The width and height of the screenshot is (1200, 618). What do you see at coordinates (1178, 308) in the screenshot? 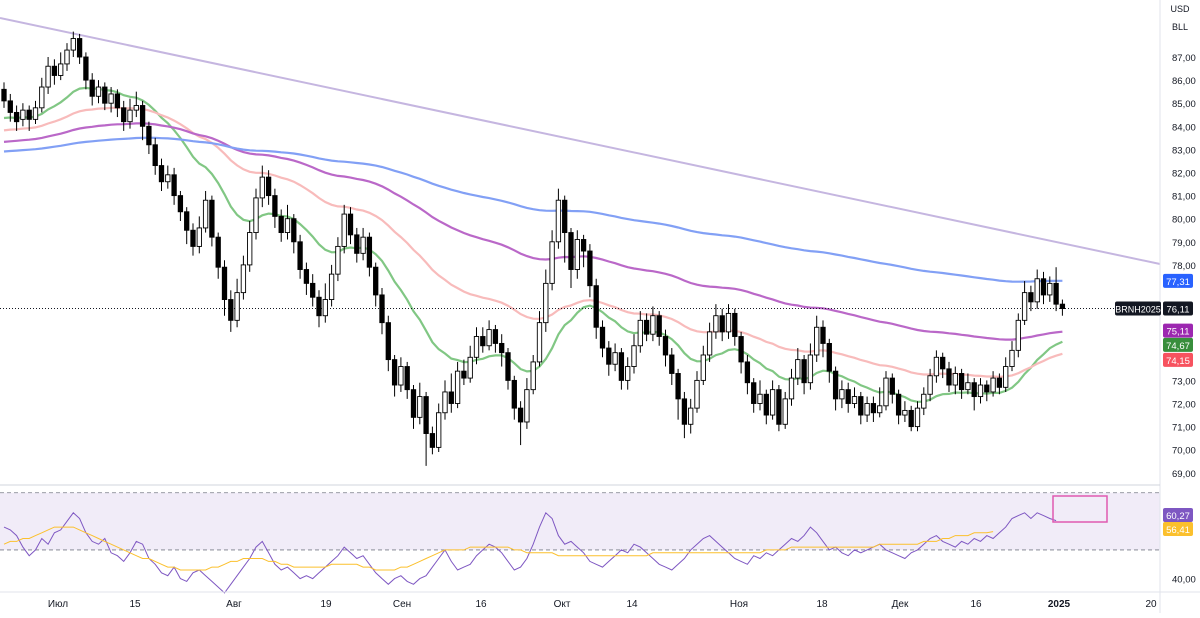
I see `last-price-bg` at bounding box center [1178, 308].